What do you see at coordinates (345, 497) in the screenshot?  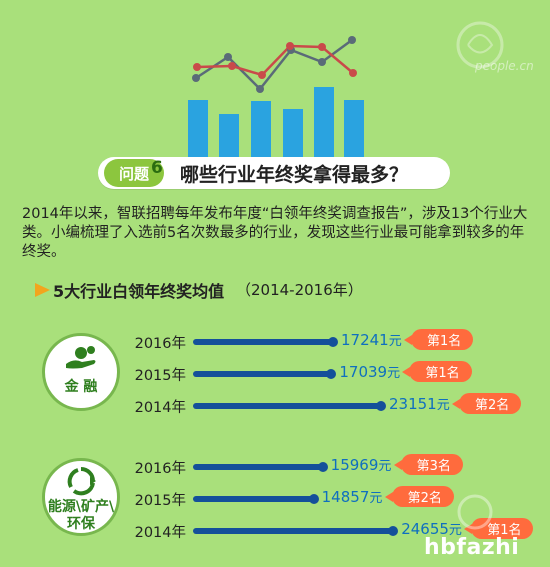 I see `salary-value: 14857` at bounding box center [345, 497].